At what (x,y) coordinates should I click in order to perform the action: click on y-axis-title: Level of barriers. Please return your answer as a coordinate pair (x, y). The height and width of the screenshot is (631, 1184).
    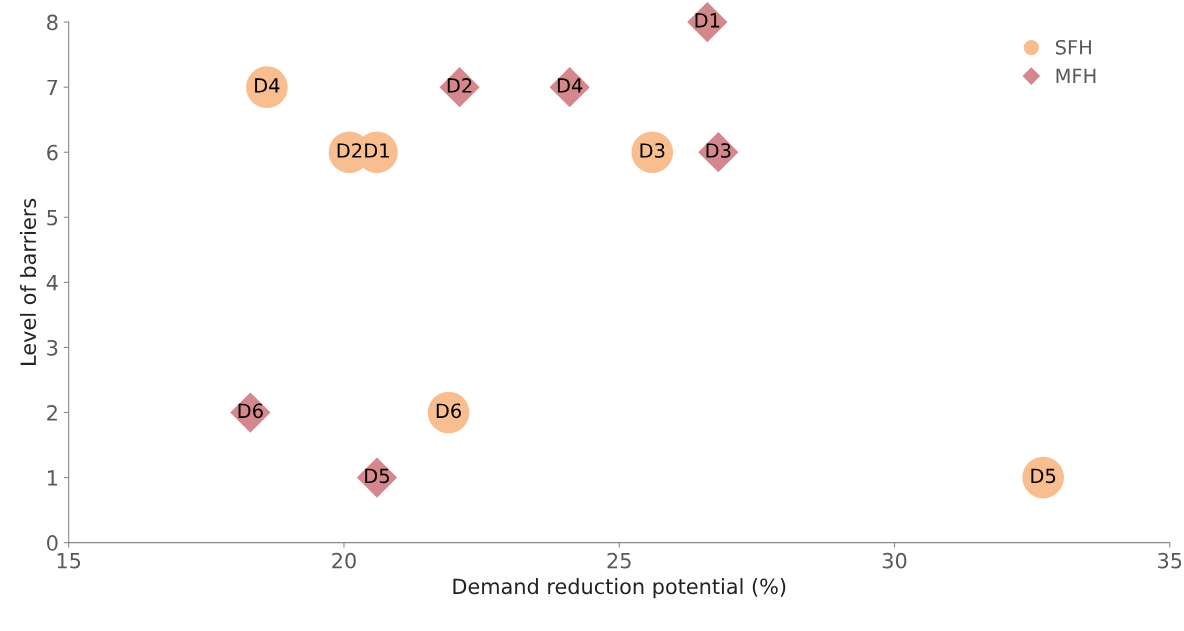
    Looking at the image, I should click on (28, 281).